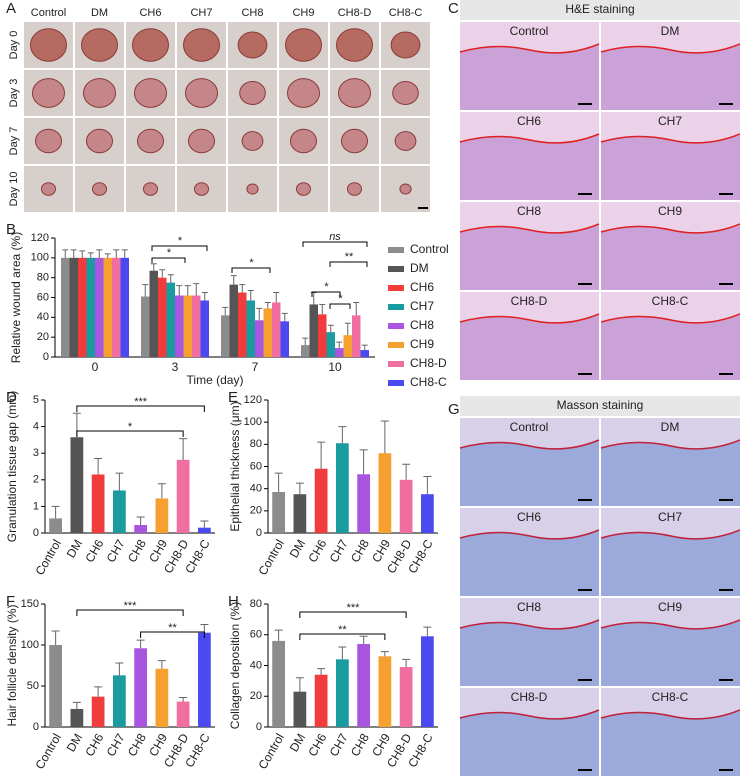 The image size is (740, 777). What do you see at coordinates (256, 444) in the screenshot?
I see `y-tick-label: 80` at bounding box center [256, 444].